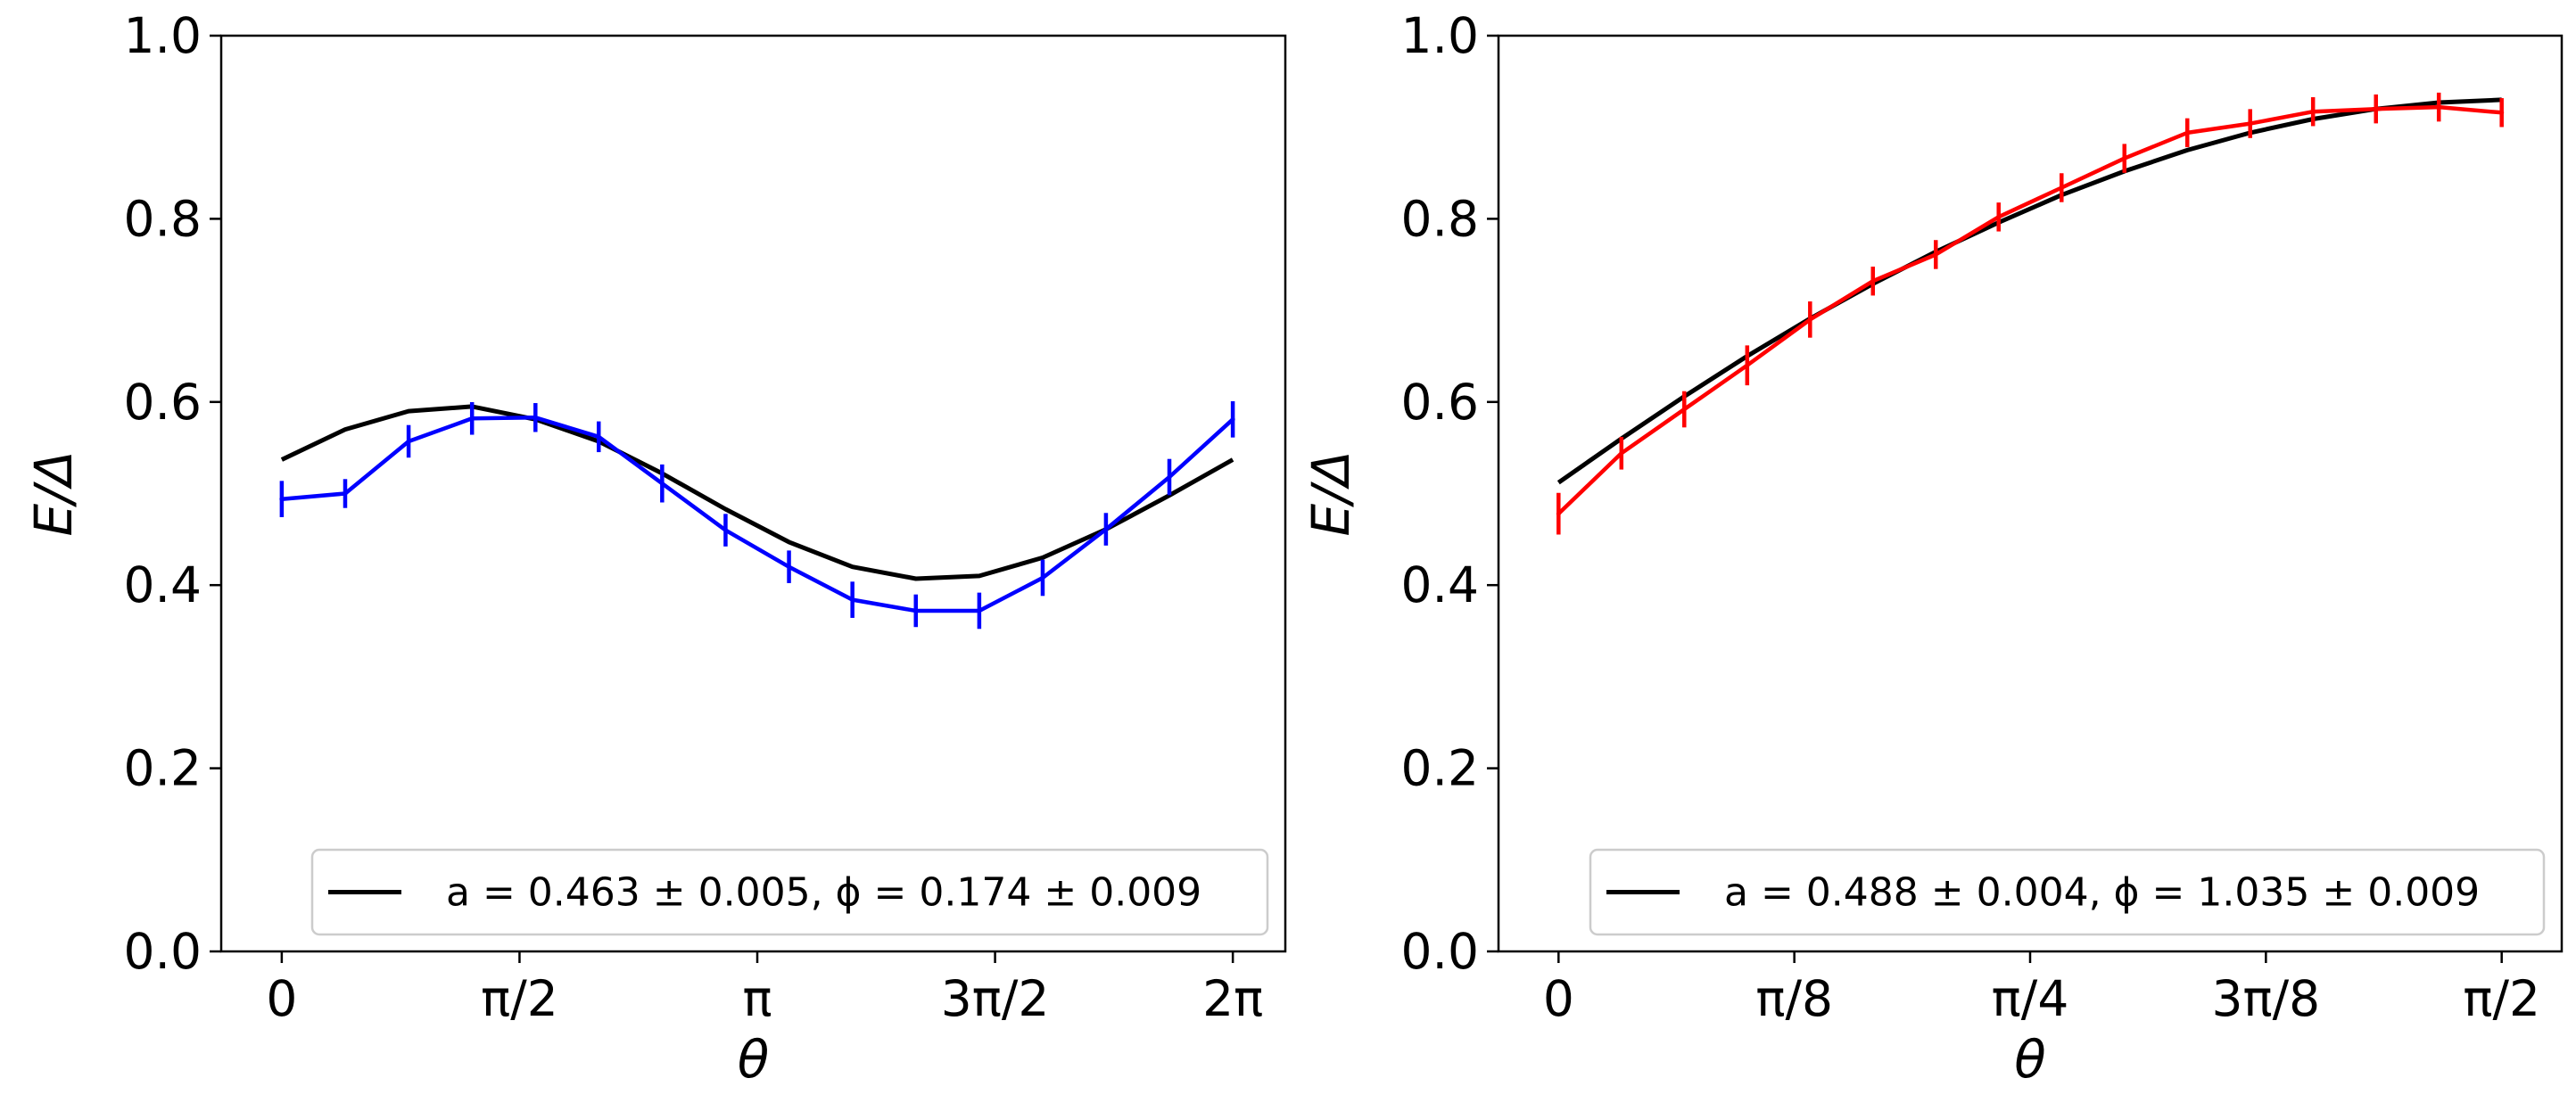 The width and height of the screenshot is (2576, 1103). Describe the element at coordinates (757, 999) in the screenshot. I see `x-tick-label: π` at that location.